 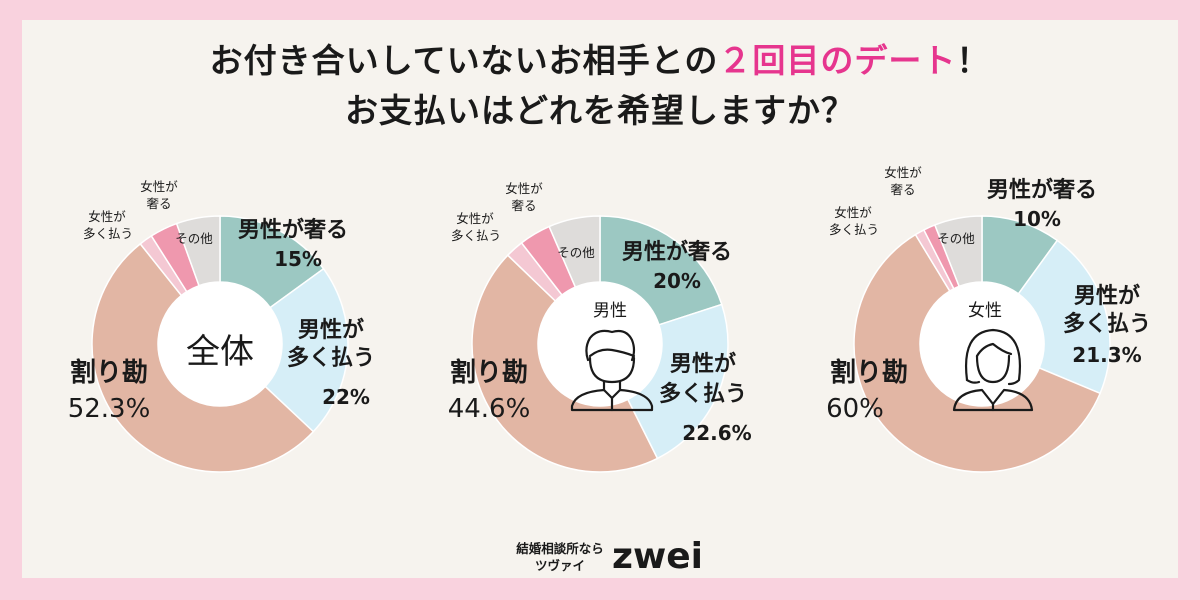 What do you see at coordinates (717, 433) in the screenshot?
I see `c2-men-pay-more-value: 22.6%` at bounding box center [717, 433].